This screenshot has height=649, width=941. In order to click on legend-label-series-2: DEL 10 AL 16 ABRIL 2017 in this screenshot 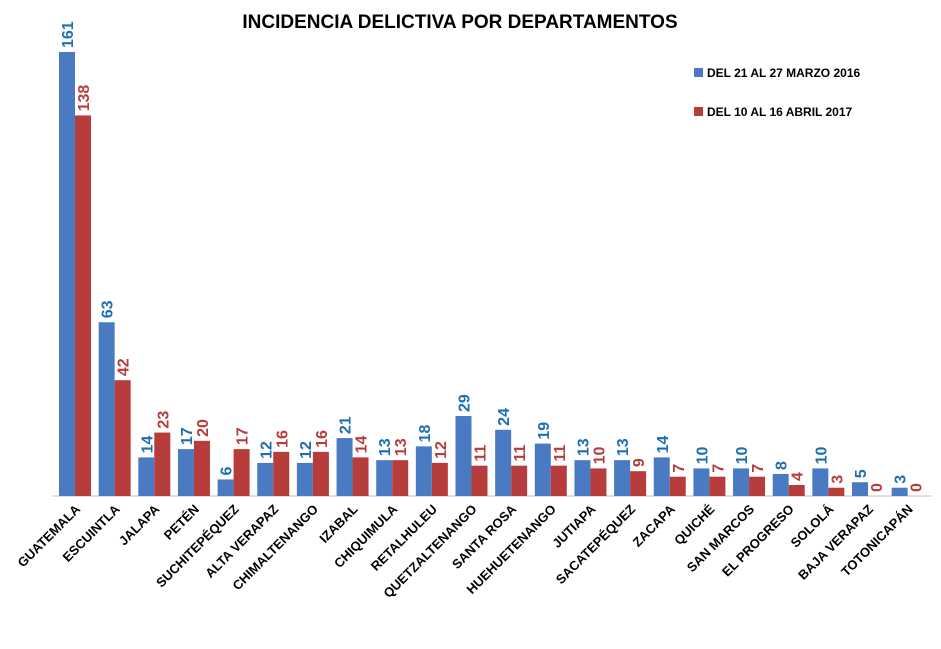, I will do `click(780, 112)`.